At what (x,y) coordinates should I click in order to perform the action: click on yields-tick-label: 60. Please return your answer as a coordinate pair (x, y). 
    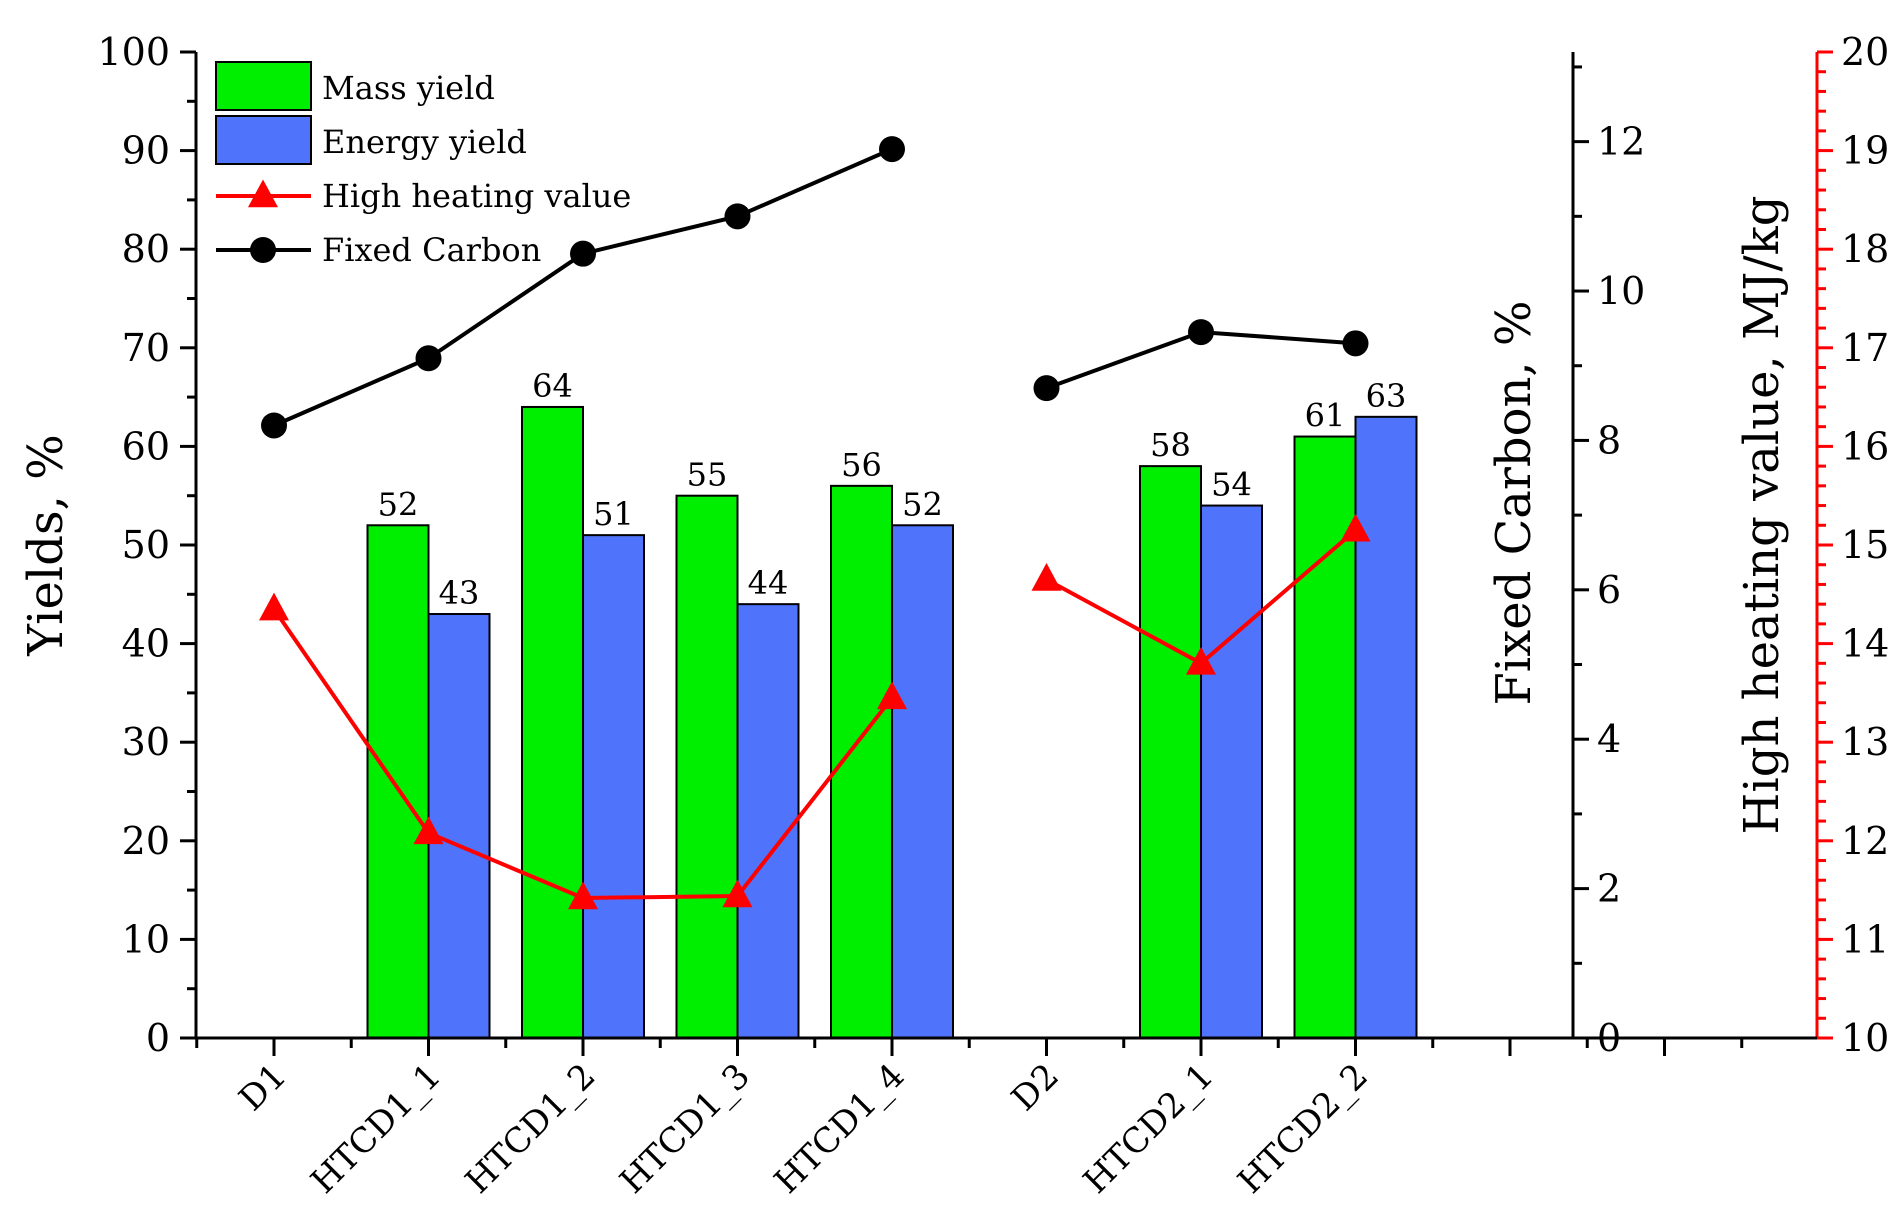
    Looking at the image, I should click on (146, 446).